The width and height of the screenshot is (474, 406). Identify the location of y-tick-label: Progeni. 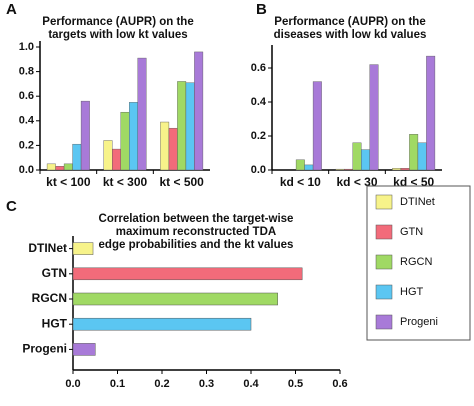
(44, 349).